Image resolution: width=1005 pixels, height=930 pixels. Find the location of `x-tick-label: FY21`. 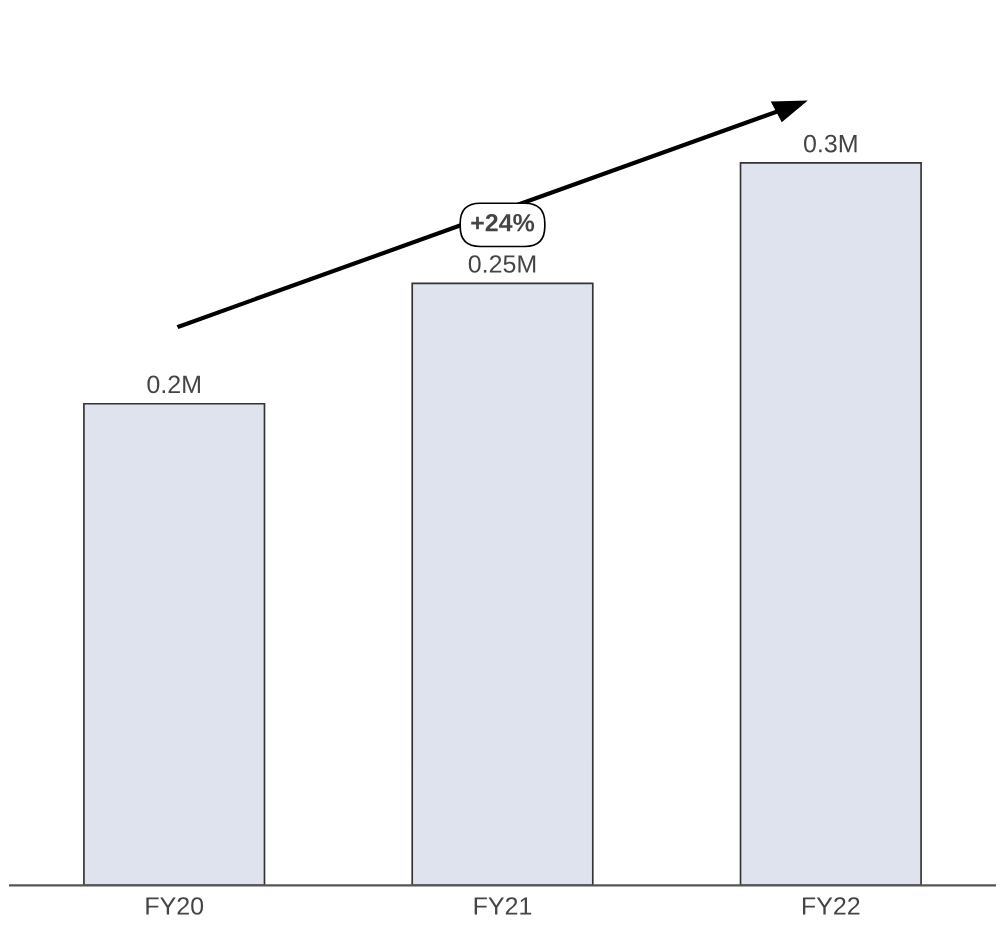

x-tick-label: FY21 is located at coordinates (503, 906).